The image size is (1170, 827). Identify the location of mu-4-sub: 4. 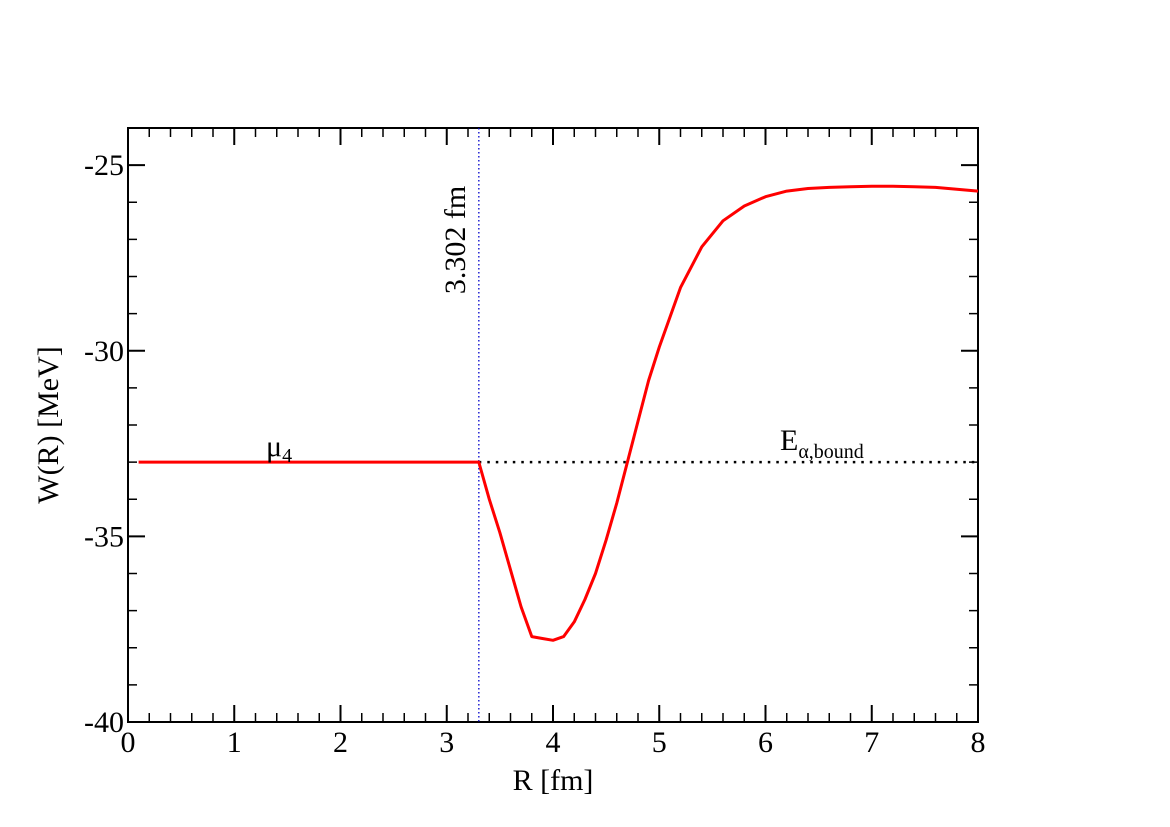
(287, 456).